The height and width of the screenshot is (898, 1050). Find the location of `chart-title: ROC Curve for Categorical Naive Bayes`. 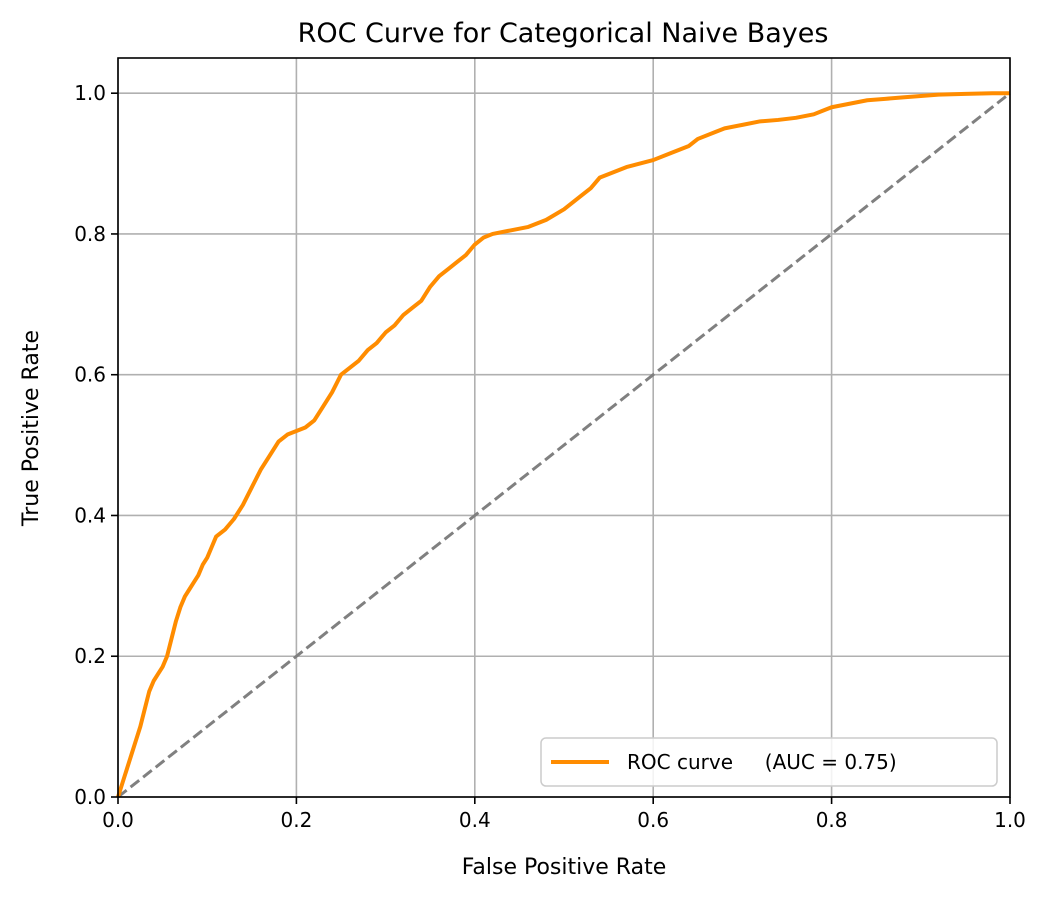

chart-title: ROC Curve for Categorical Naive Bayes is located at coordinates (563, 33).